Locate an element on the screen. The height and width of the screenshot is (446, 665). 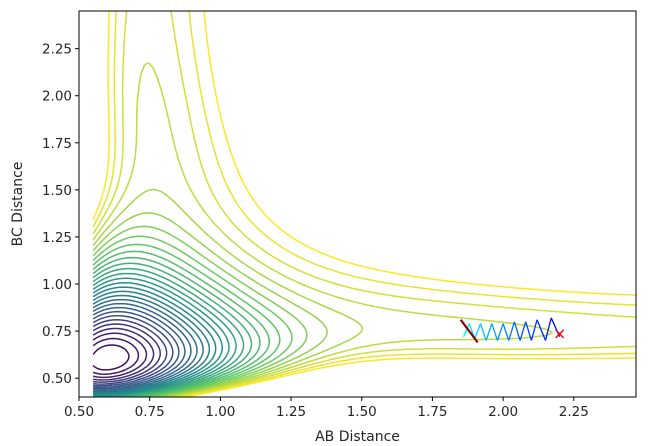
y-tick-label: 1.50 is located at coordinates (57, 191).